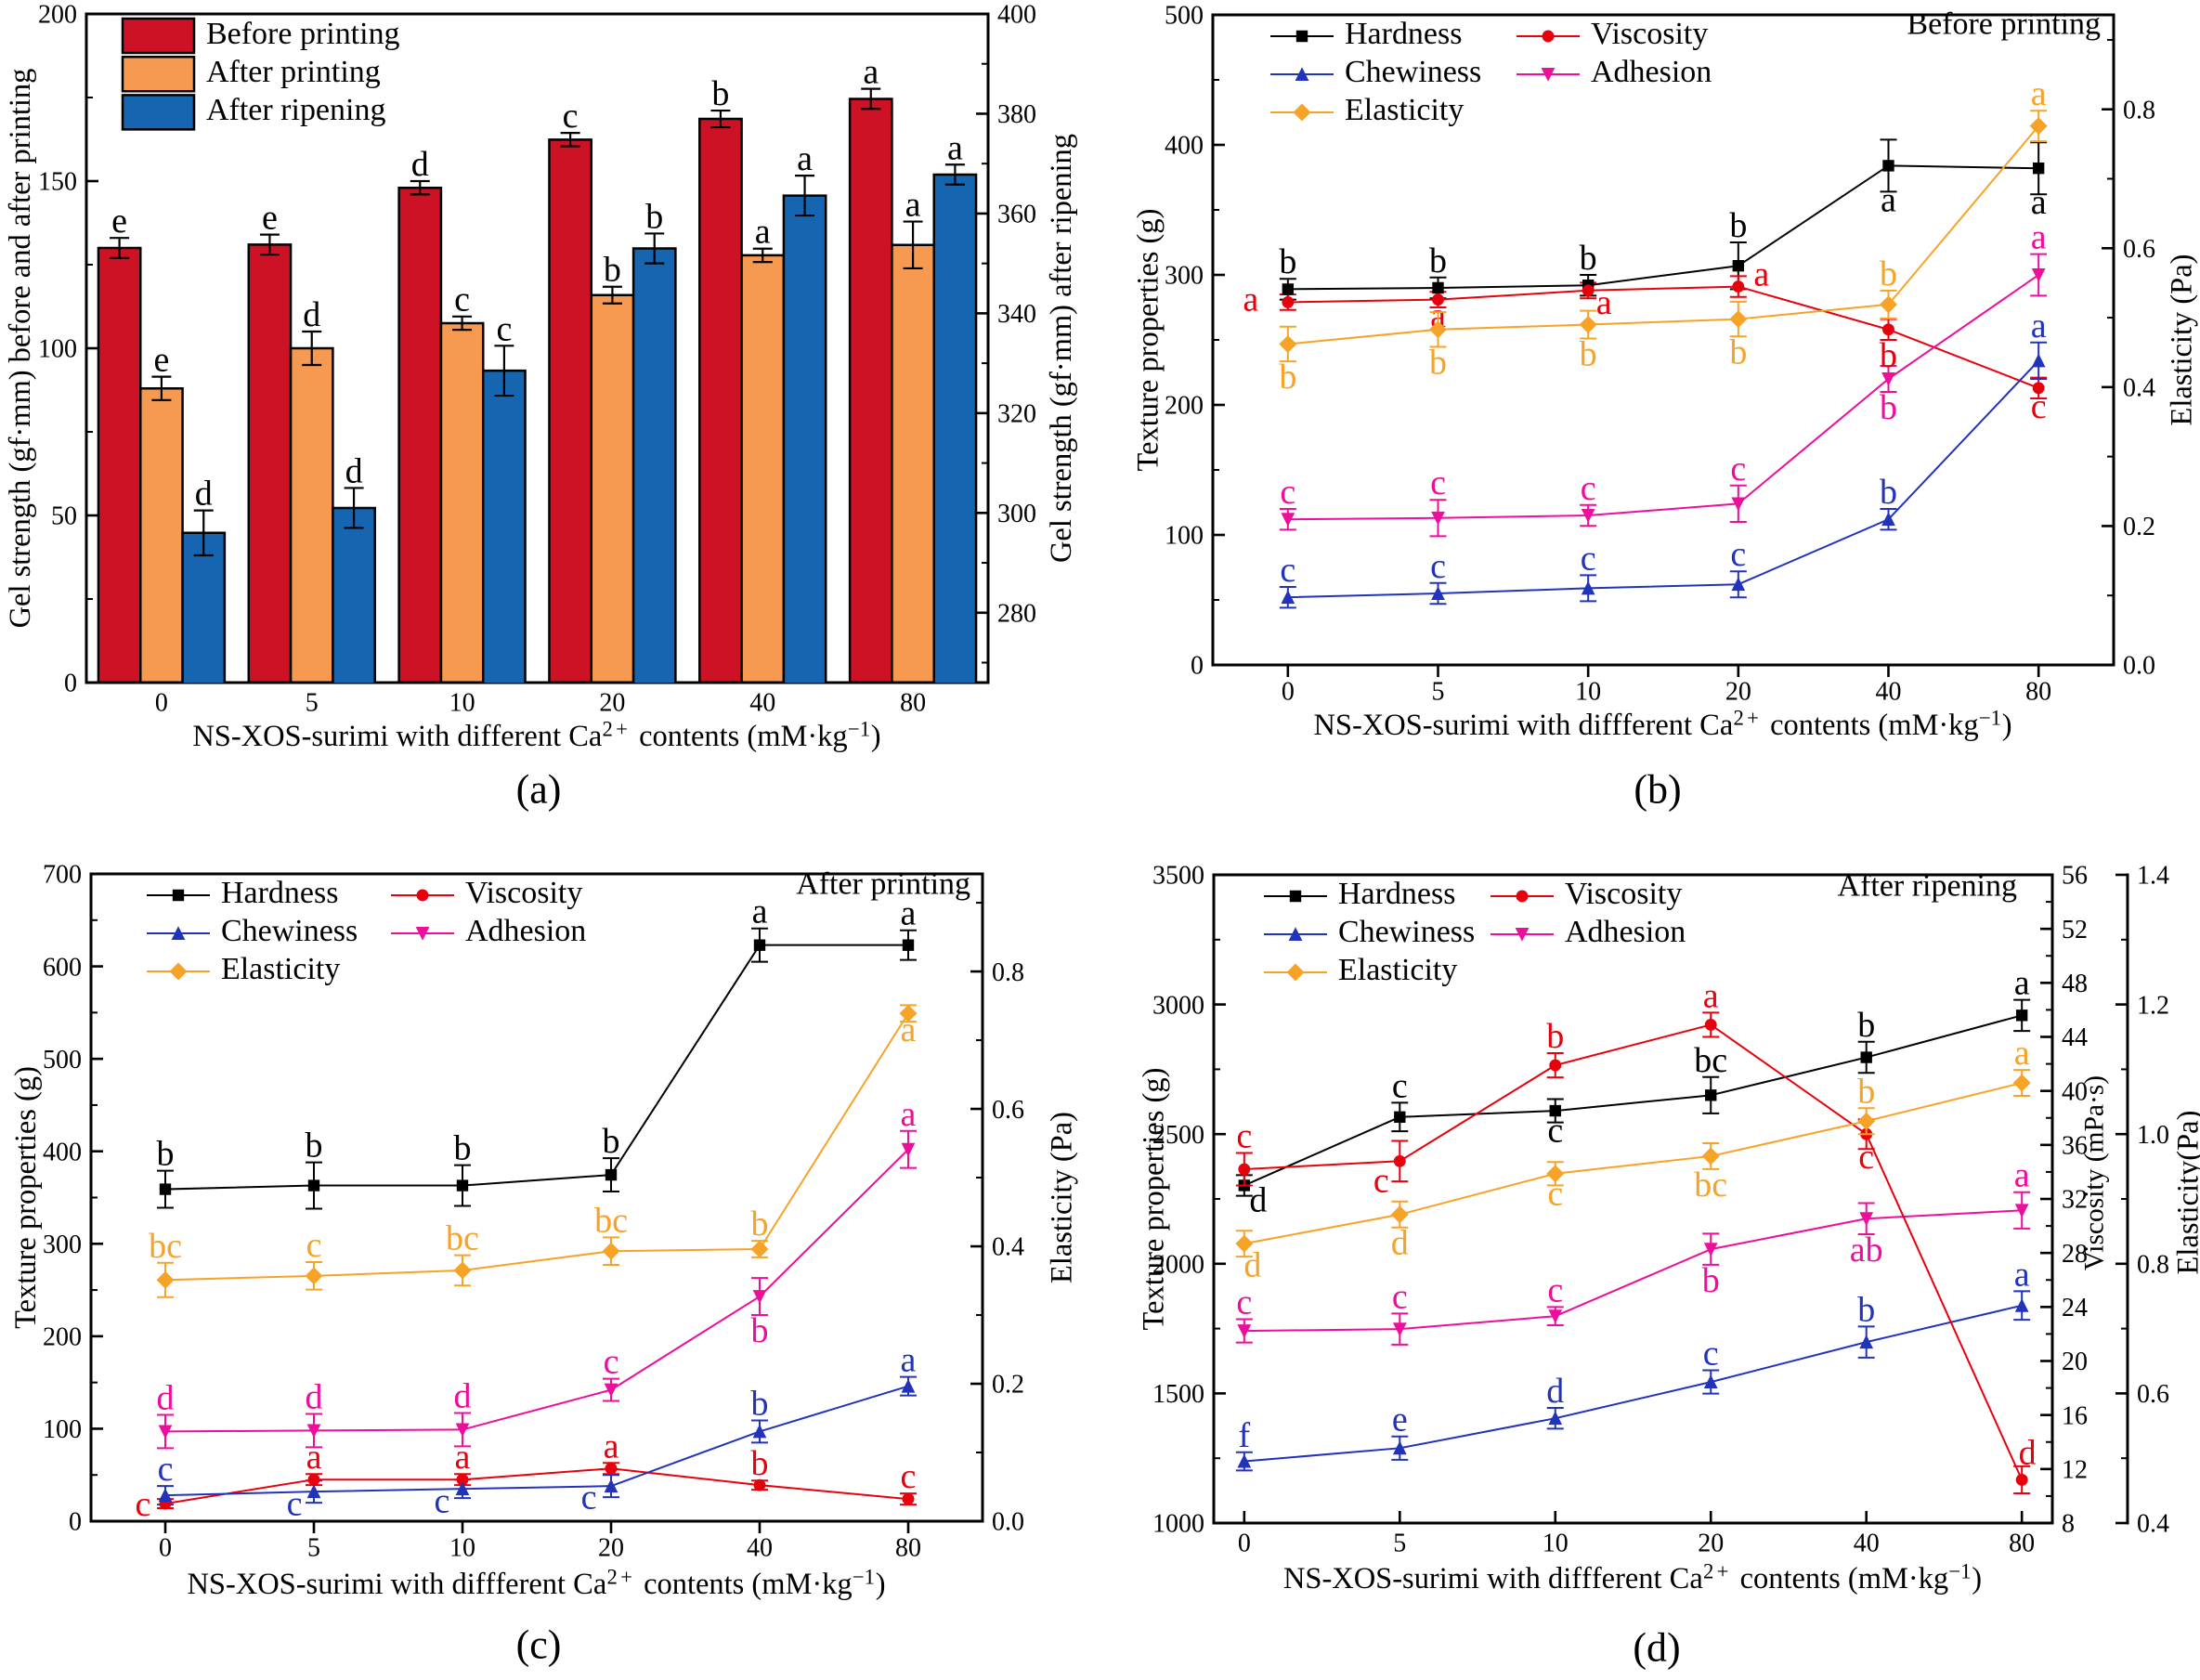 The height and width of the screenshot is (1680, 2200). What do you see at coordinates (2004, 24) in the screenshot?
I see `svg-text: Before printing` at bounding box center [2004, 24].